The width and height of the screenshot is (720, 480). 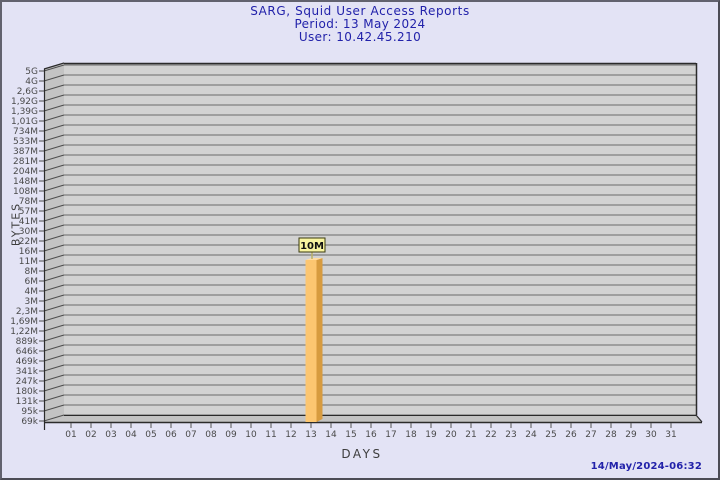 What do you see at coordinates (651, 435) in the screenshot?
I see `x-tick-label: 30` at bounding box center [651, 435].